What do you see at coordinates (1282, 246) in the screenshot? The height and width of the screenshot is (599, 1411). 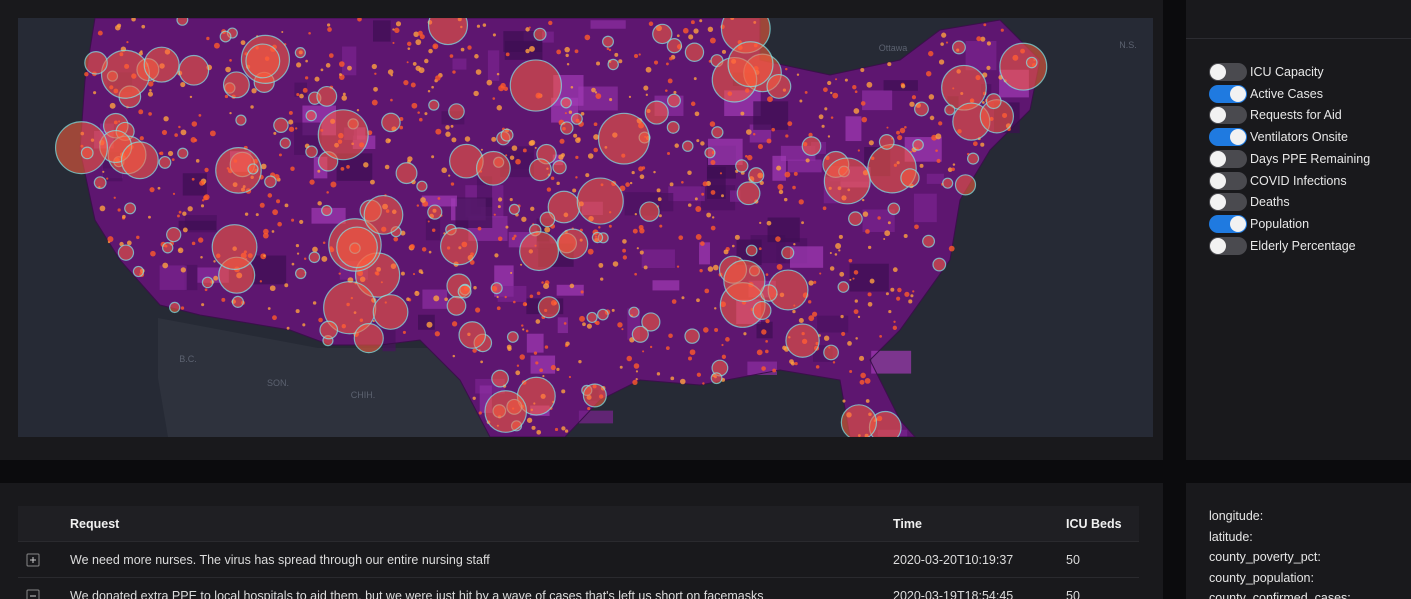 I see `layer-toggle: Elderly Percentage` at bounding box center [1282, 246].